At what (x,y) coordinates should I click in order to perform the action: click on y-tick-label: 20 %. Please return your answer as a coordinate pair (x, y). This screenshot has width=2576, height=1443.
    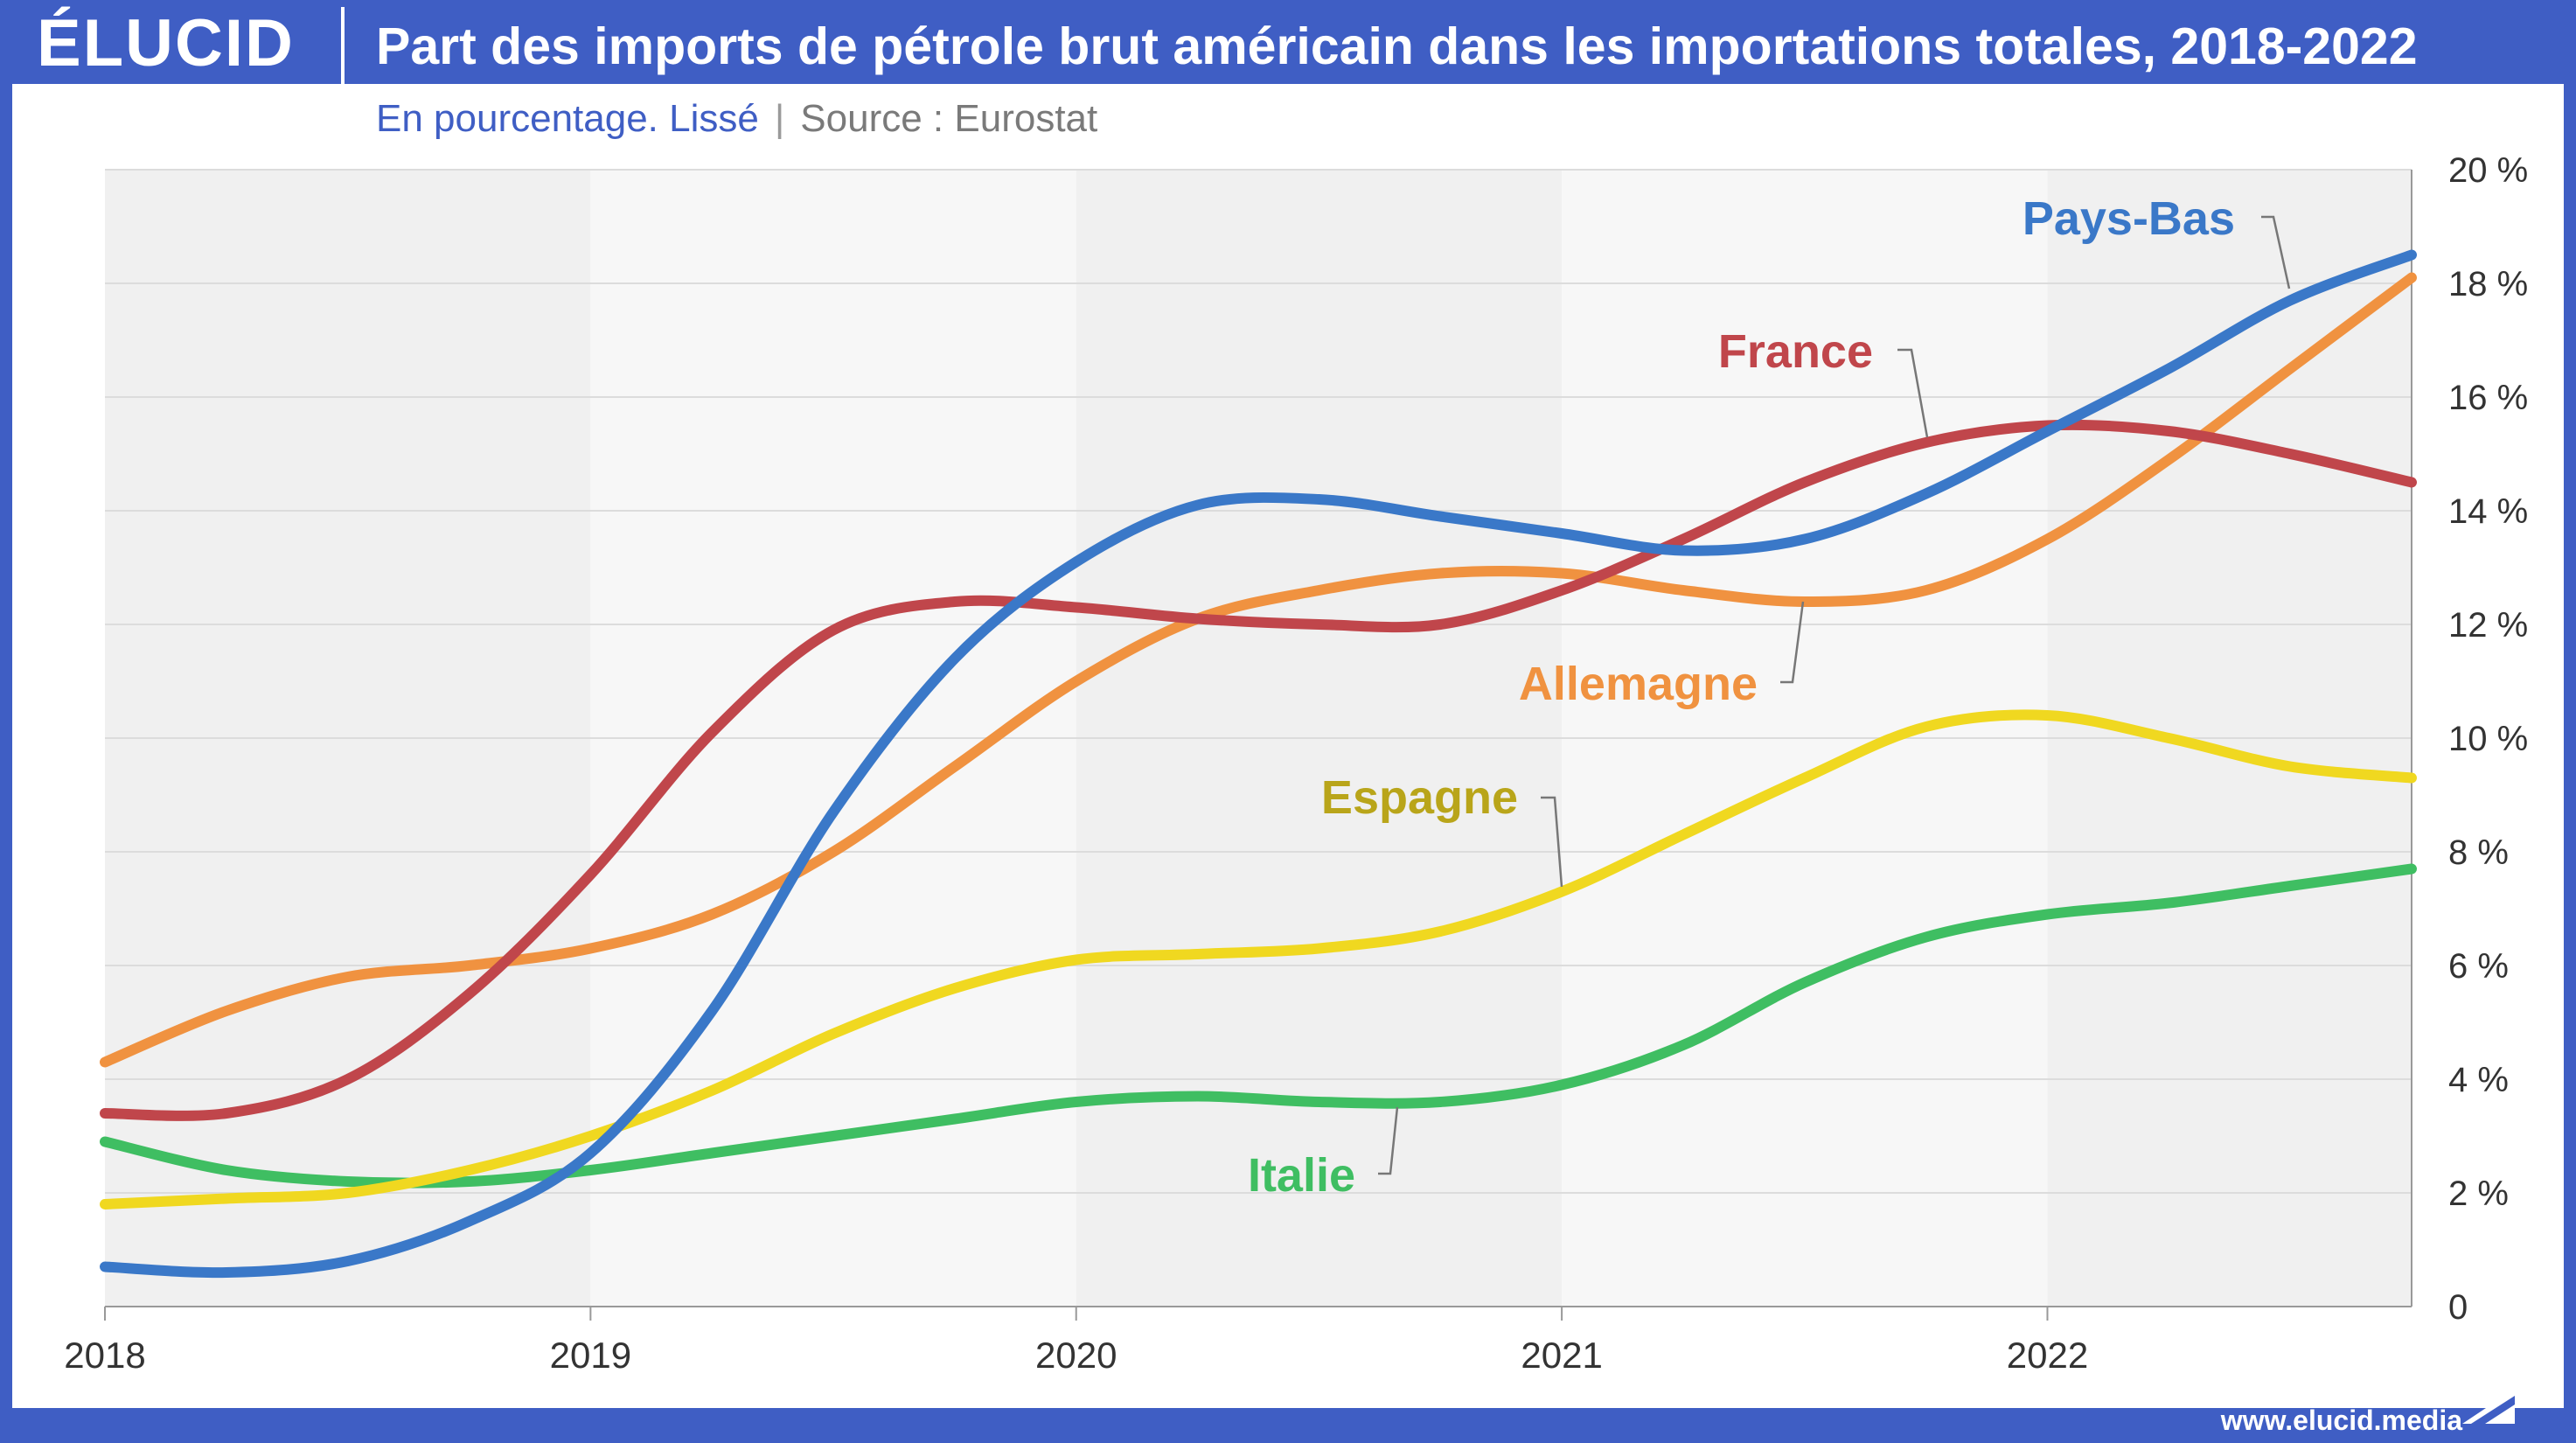
    Looking at the image, I should click on (2488, 170).